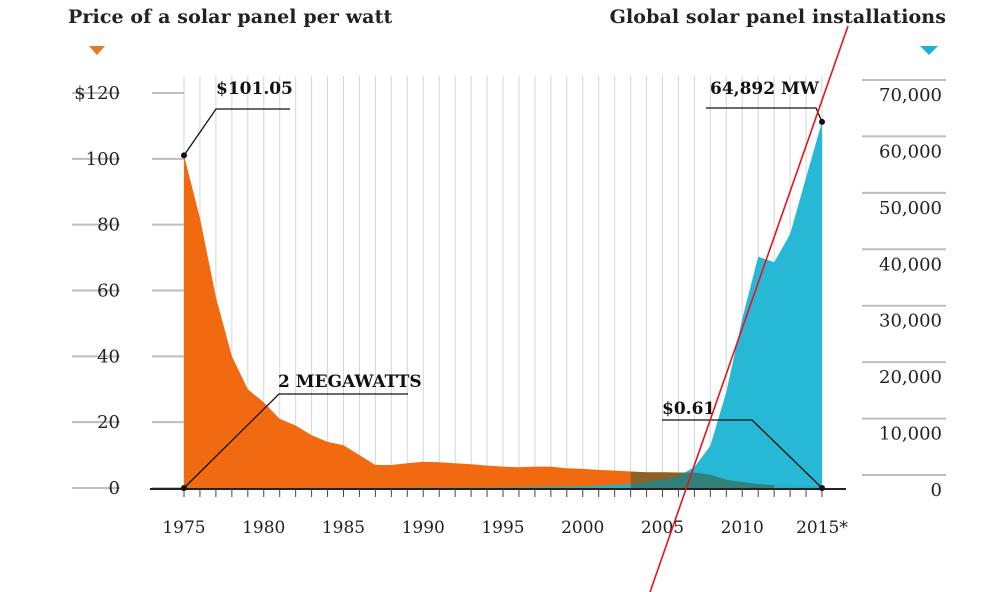  What do you see at coordinates (936, 490) in the screenshot?
I see `y-right-tick-label: 0` at bounding box center [936, 490].